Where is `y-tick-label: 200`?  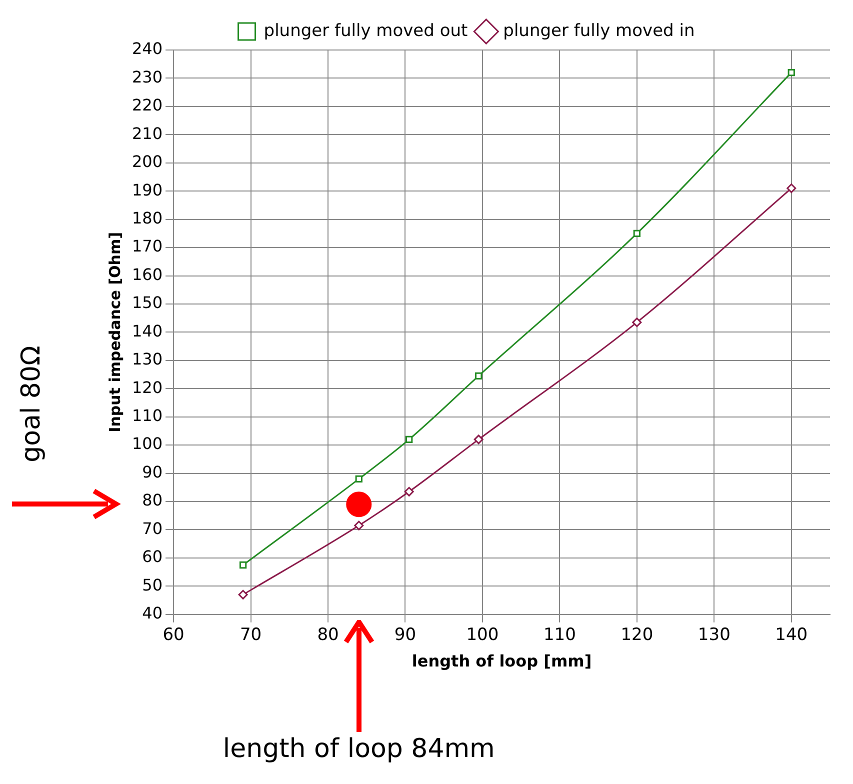 y-tick-label: 200 is located at coordinates (147, 162).